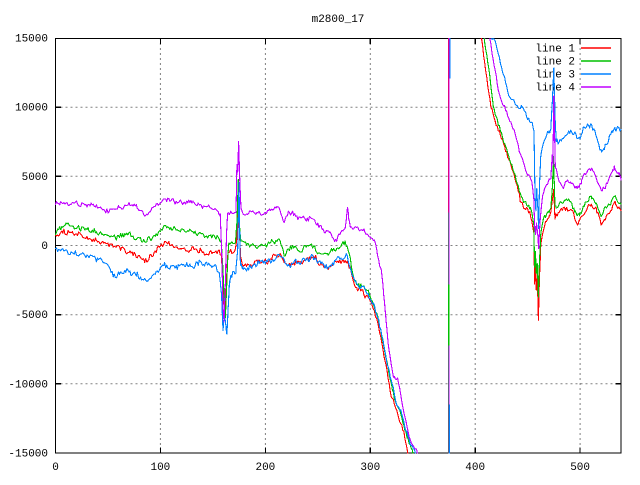 The width and height of the screenshot is (640, 485). I want to click on svg-text: line 4, so click(555, 89).